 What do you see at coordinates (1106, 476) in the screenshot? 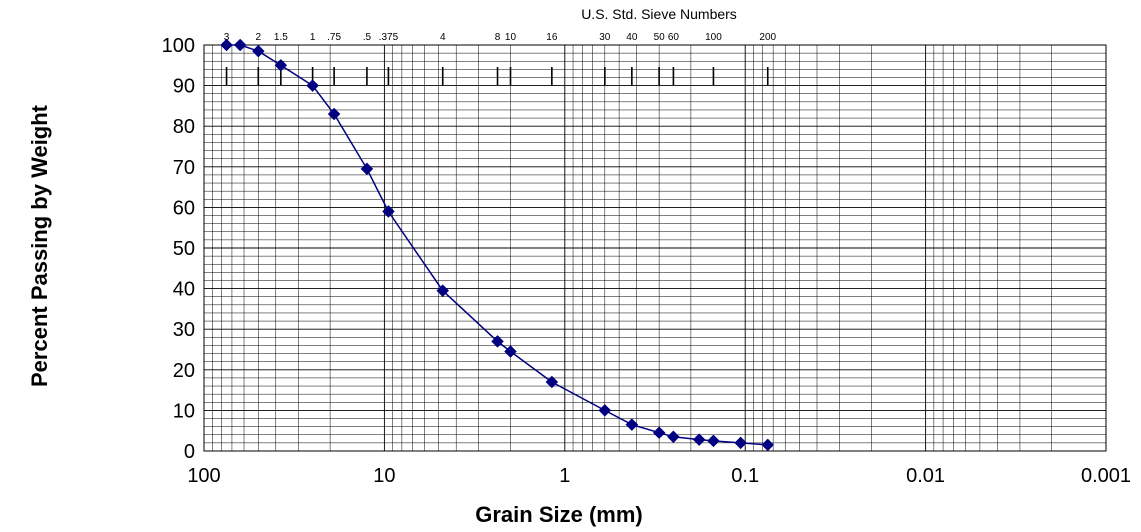
I see `x-tick-label: 0.001` at bounding box center [1106, 476].